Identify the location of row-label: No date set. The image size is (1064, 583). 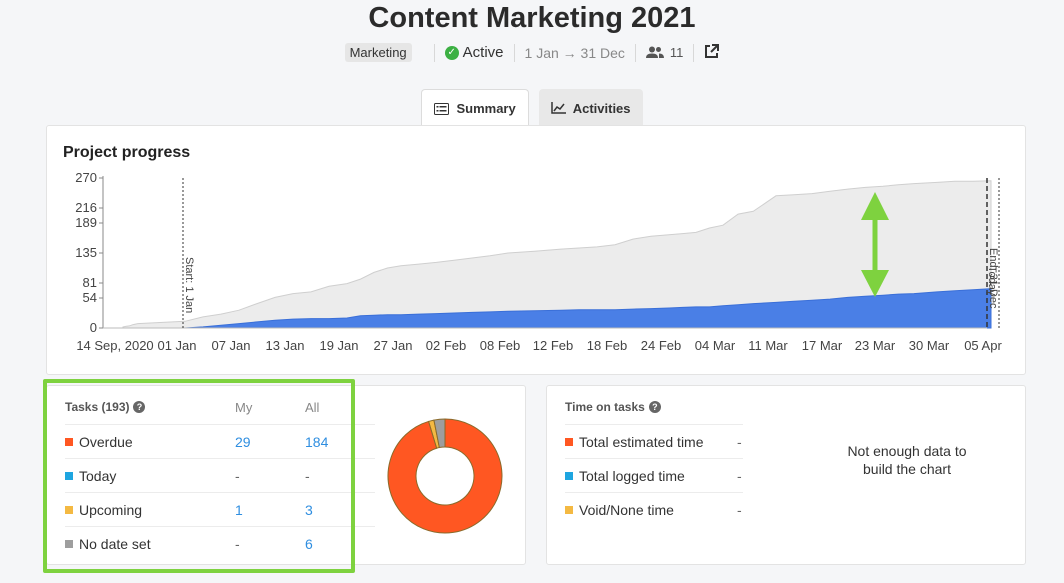
(115, 543).